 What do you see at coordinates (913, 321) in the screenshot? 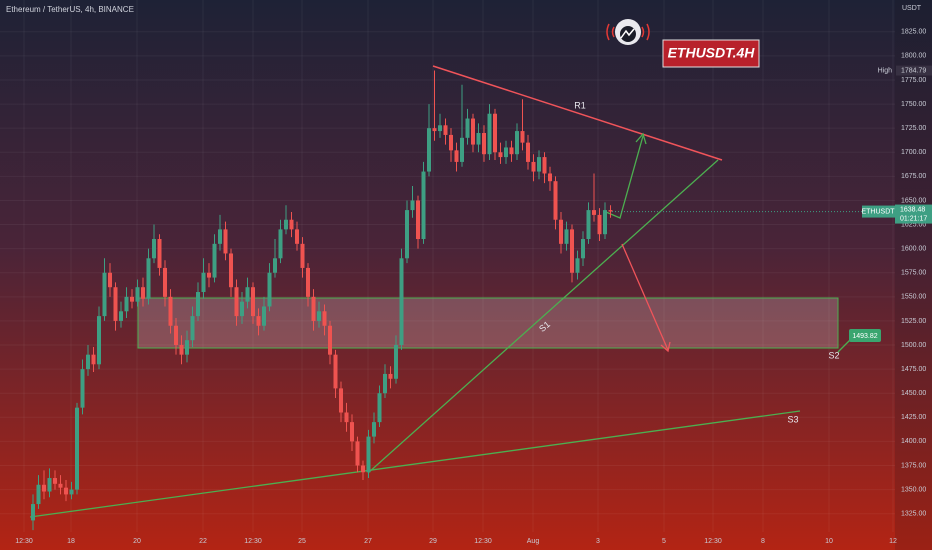
I see `y-tick-label: 1525.00` at bounding box center [913, 321].